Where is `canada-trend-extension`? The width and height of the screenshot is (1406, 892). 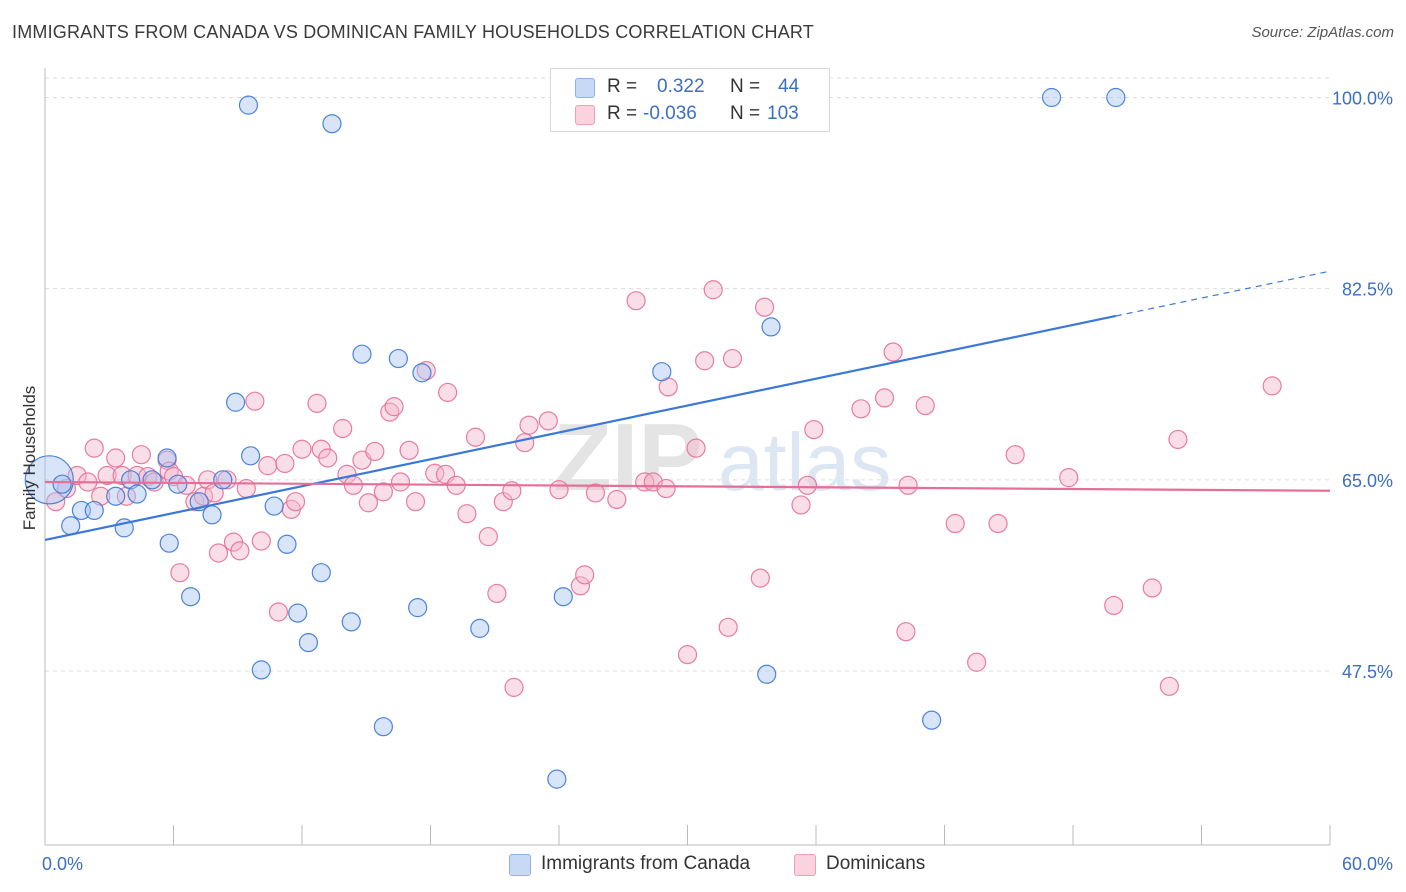
canada-trend-extension is located at coordinates (1223, 293).